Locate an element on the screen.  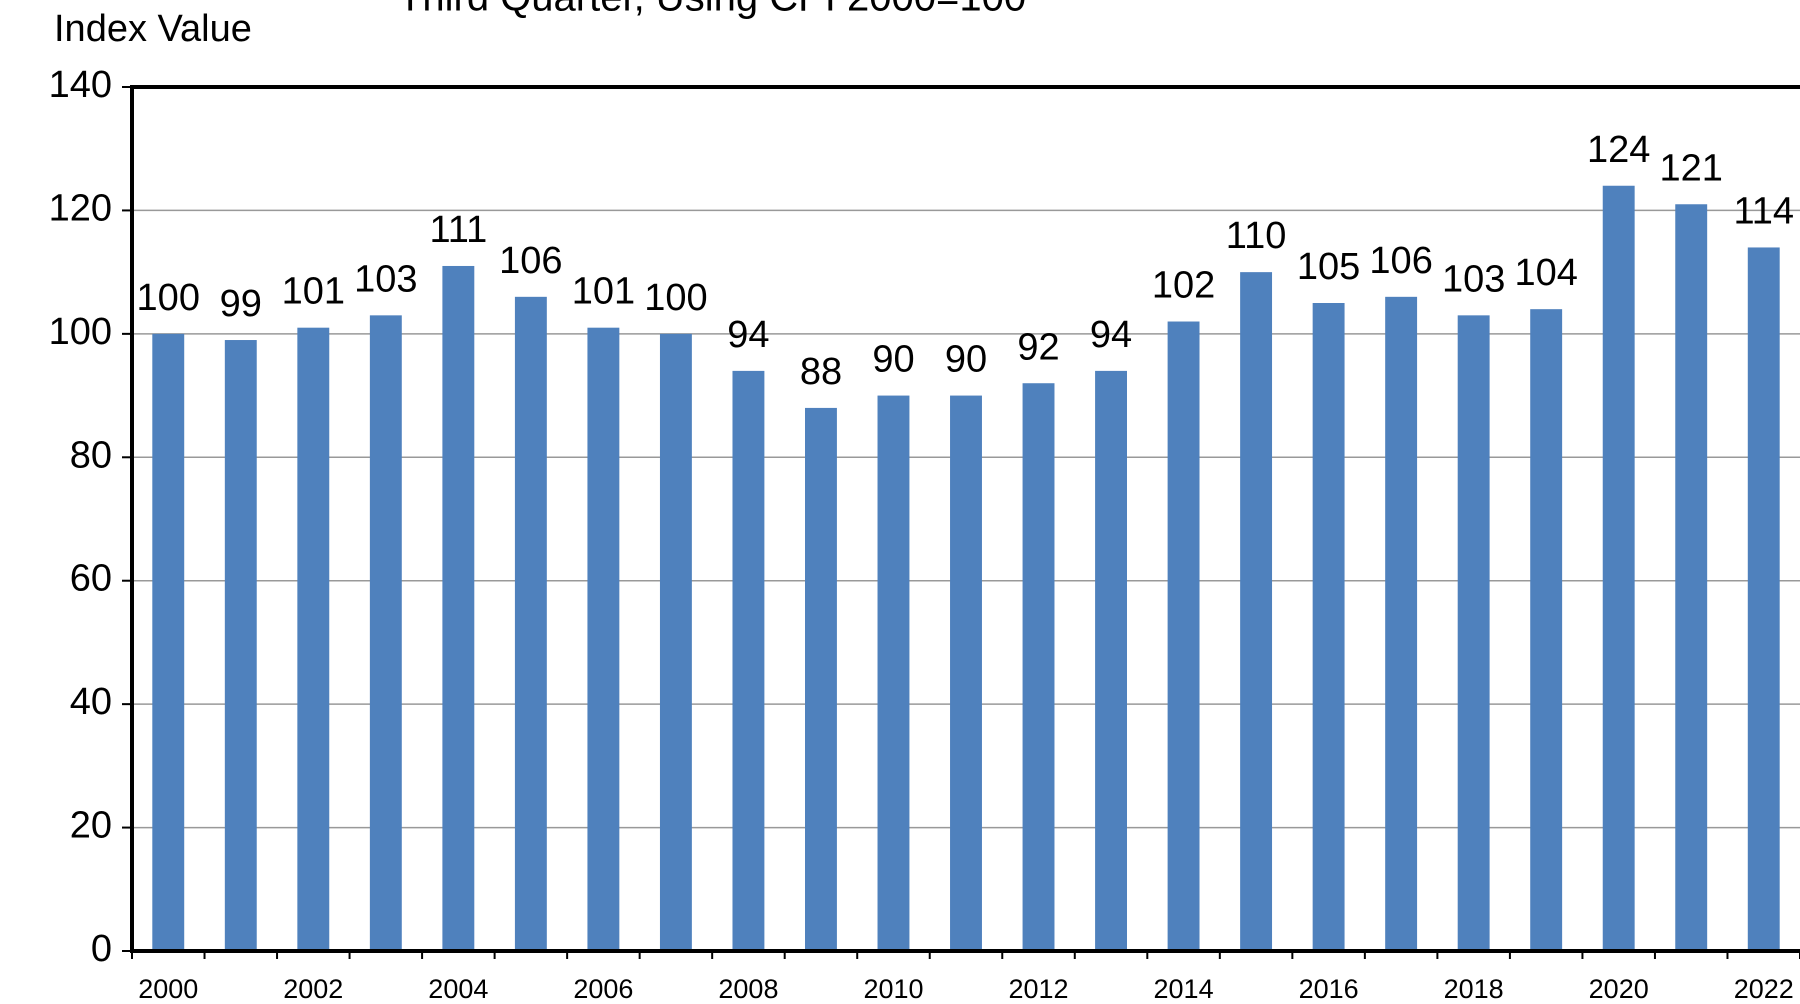
y-tick-label: 60 is located at coordinates (91, 579).